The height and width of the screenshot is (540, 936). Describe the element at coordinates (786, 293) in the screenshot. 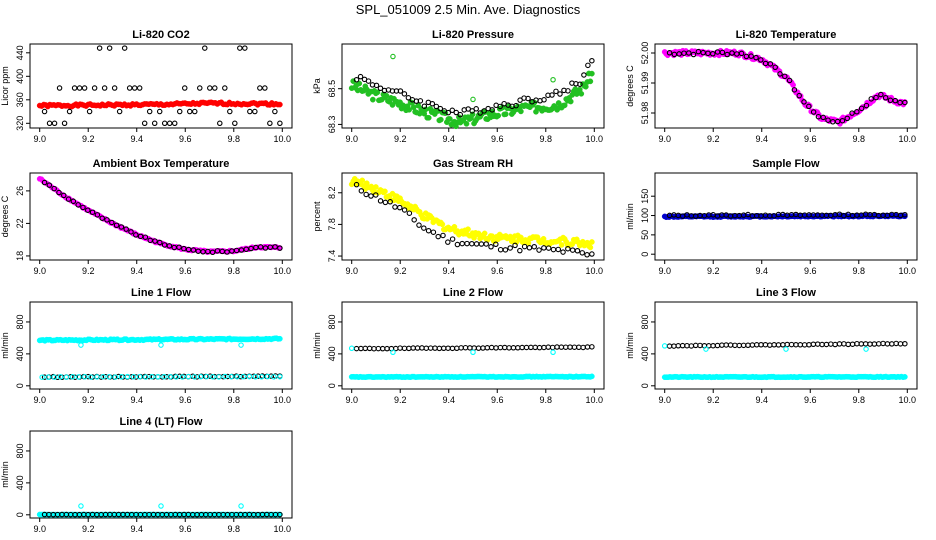

I see `panel-title: Line 3 Flow` at that location.